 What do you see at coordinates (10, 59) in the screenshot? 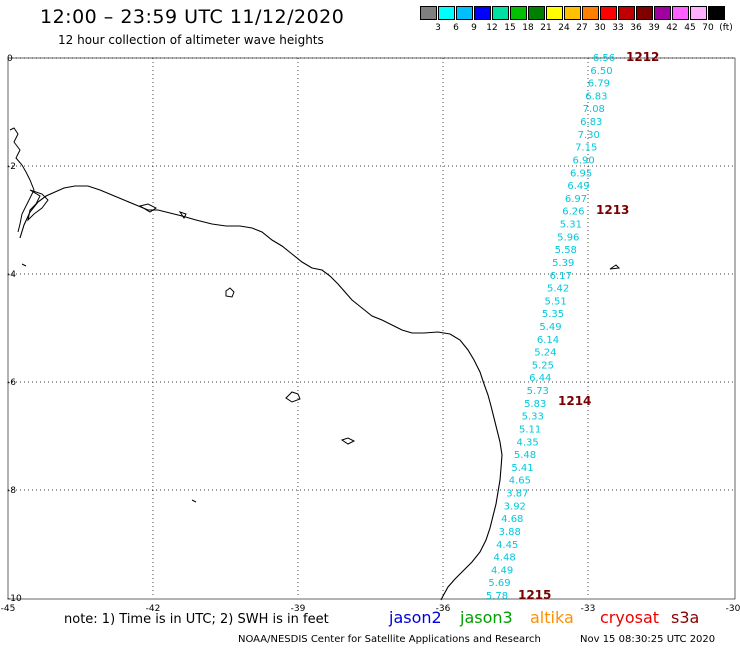
I see `lat-tick-label: 0` at bounding box center [10, 59].